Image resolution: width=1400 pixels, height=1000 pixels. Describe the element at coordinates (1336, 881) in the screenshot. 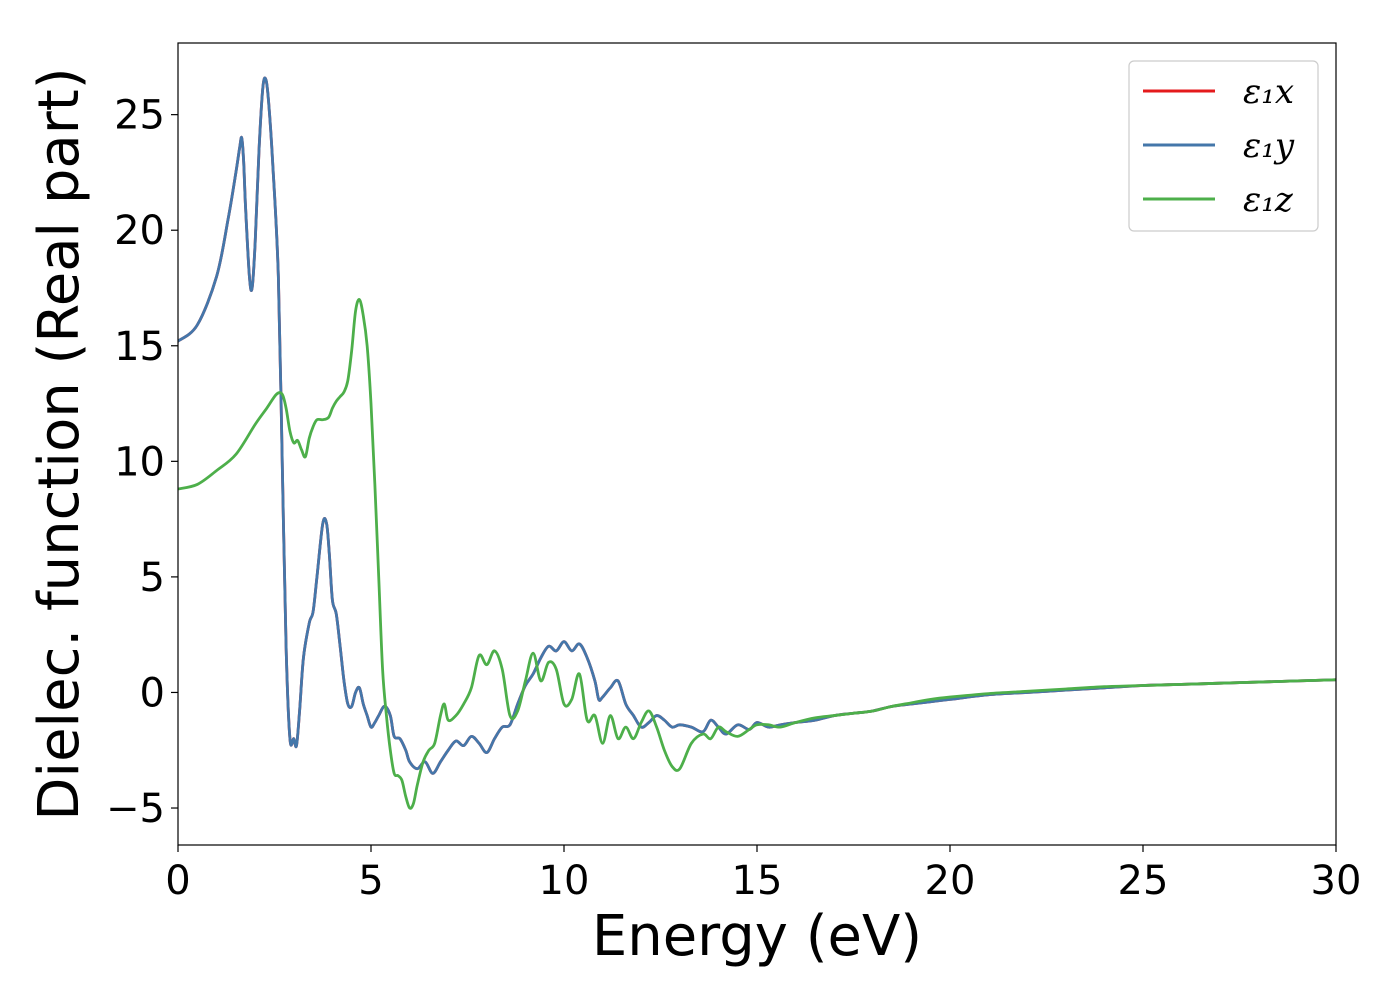

I see `x-tick-label: 30` at that location.